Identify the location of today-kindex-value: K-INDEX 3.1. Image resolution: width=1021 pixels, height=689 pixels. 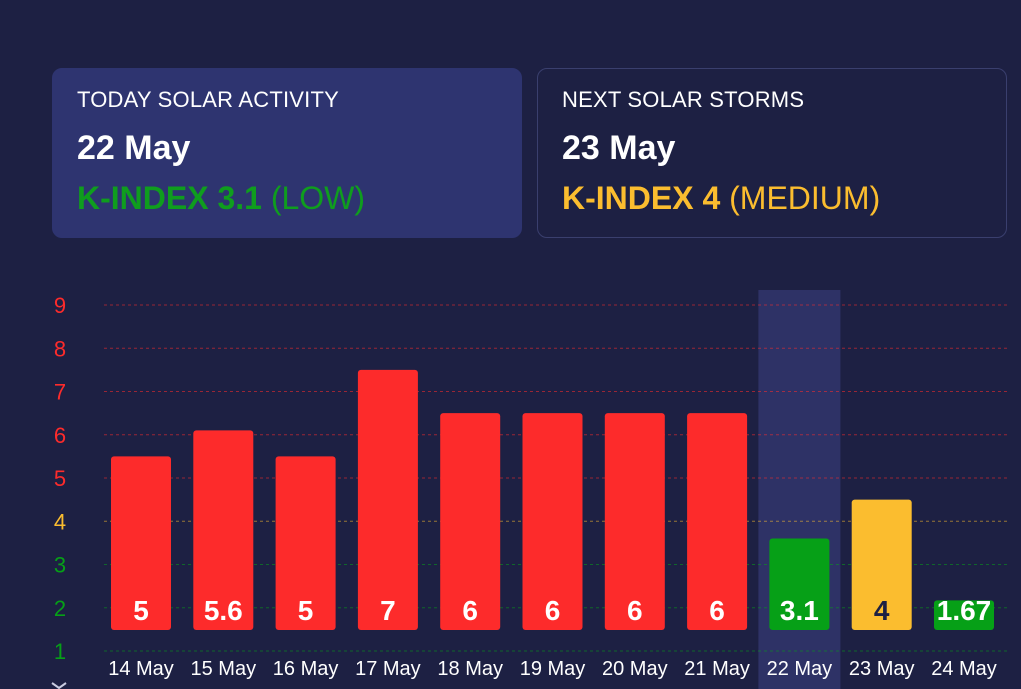
(169, 198).